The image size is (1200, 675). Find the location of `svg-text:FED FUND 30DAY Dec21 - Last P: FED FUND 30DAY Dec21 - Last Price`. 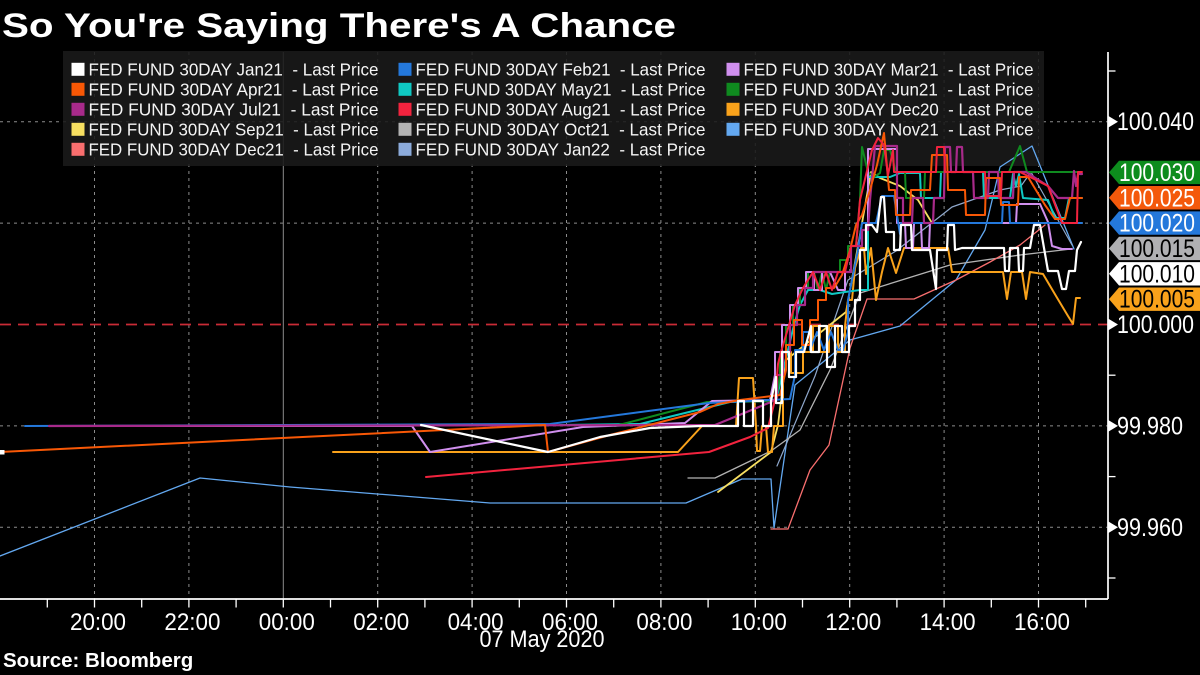

svg-text:FED FUND 30DAY Dec21 - Last P: FED FUND 30DAY Dec21 - Last Price is located at coordinates (234, 149).